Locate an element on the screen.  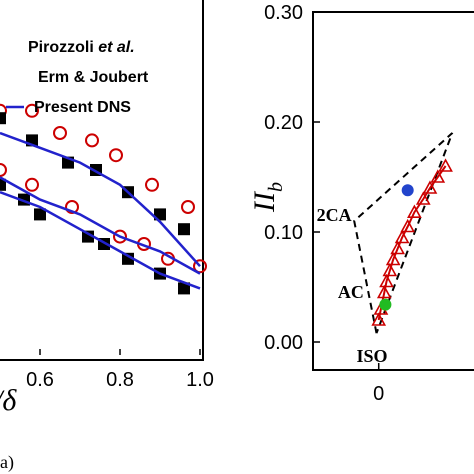
legend-label-1: Erm & Joubert is located at coordinates (93, 77).